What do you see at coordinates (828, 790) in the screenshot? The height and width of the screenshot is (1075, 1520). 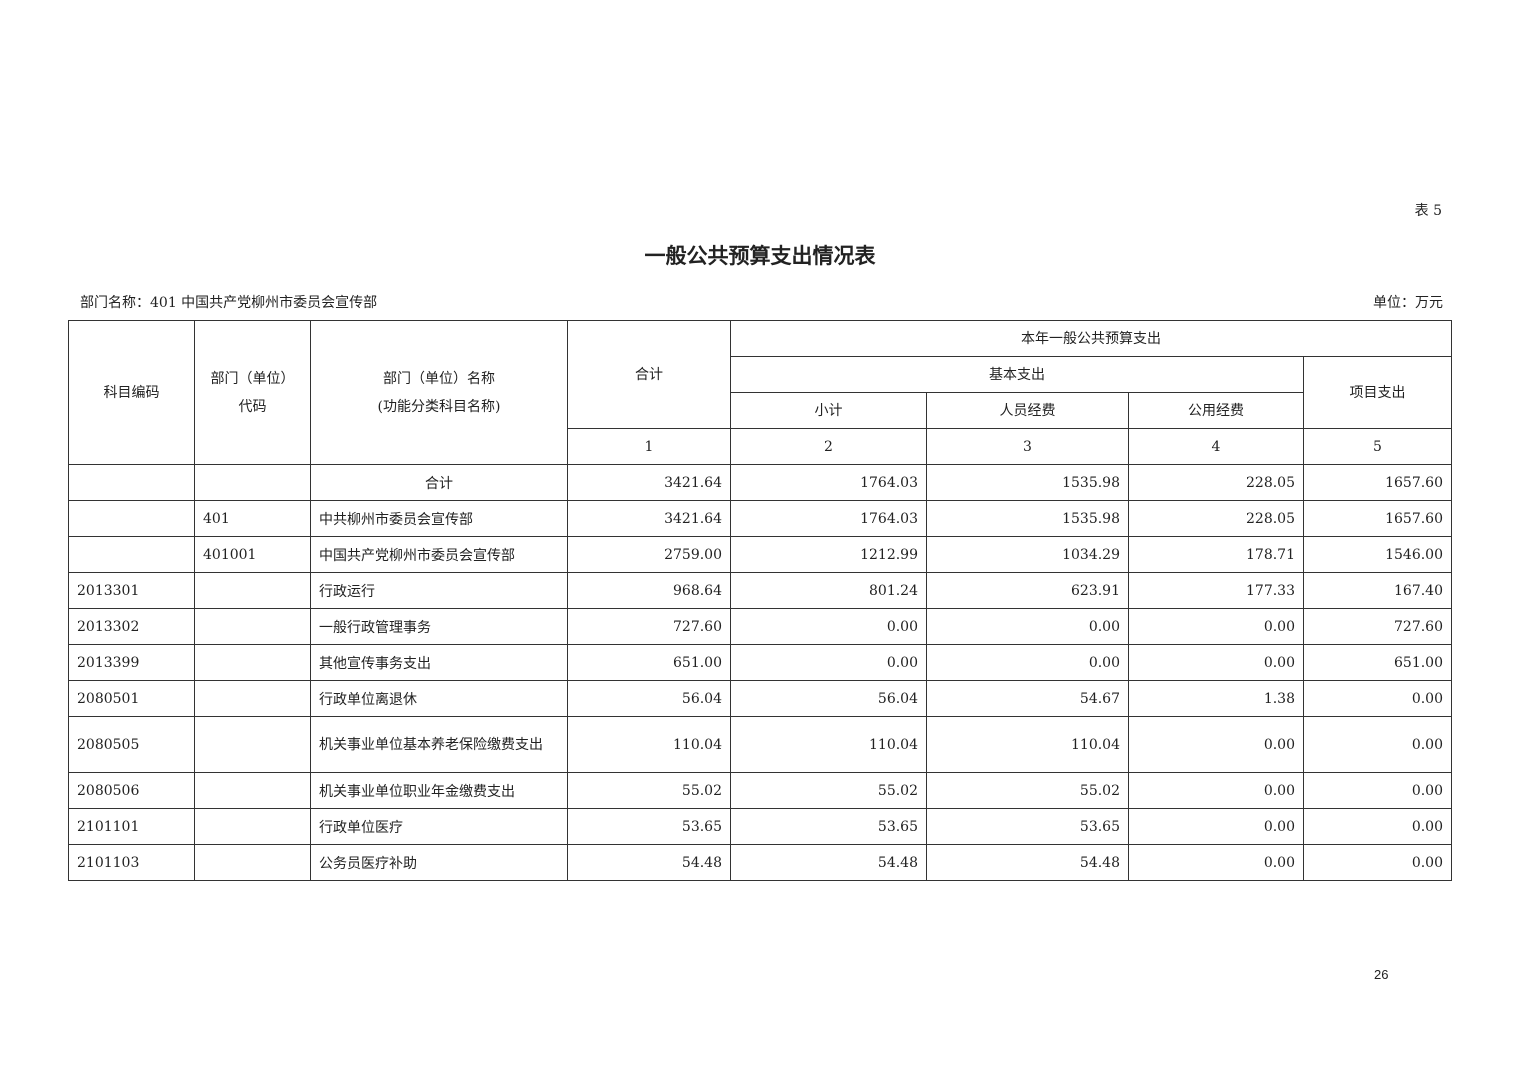 I see `cell-subtotal: 55.02` at bounding box center [828, 790].